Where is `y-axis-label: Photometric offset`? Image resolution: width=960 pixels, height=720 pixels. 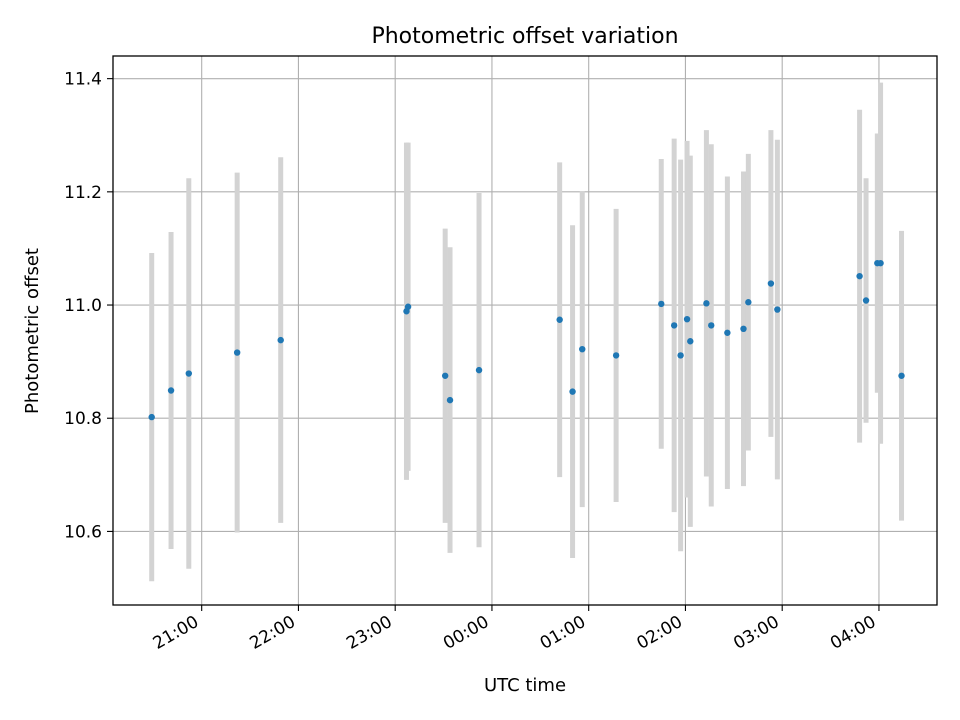 y-axis-label: Photometric offset is located at coordinates (32, 331).